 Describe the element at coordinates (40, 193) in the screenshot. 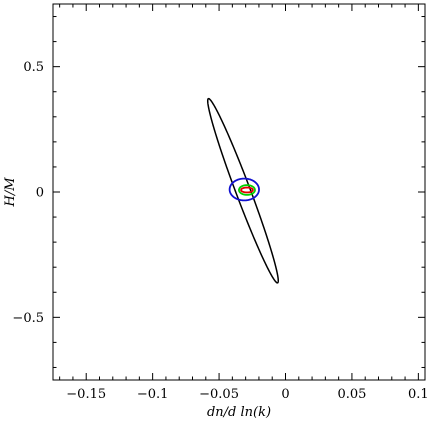

I see `y-tick-label: 0` at that location.